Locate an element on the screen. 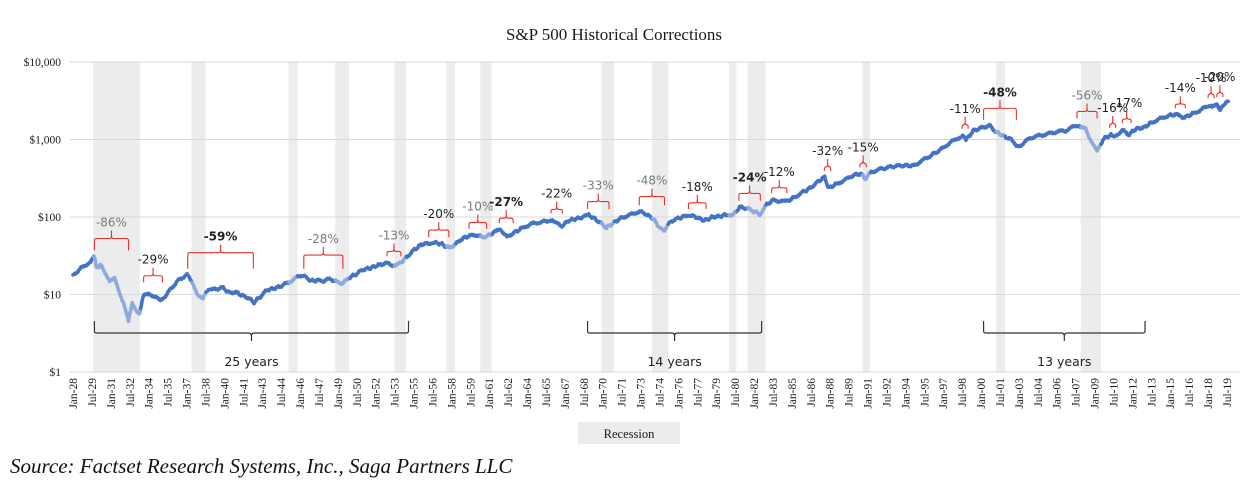  span-brackets: 25 years 14 years 13 years is located at coordinates (619, 345).